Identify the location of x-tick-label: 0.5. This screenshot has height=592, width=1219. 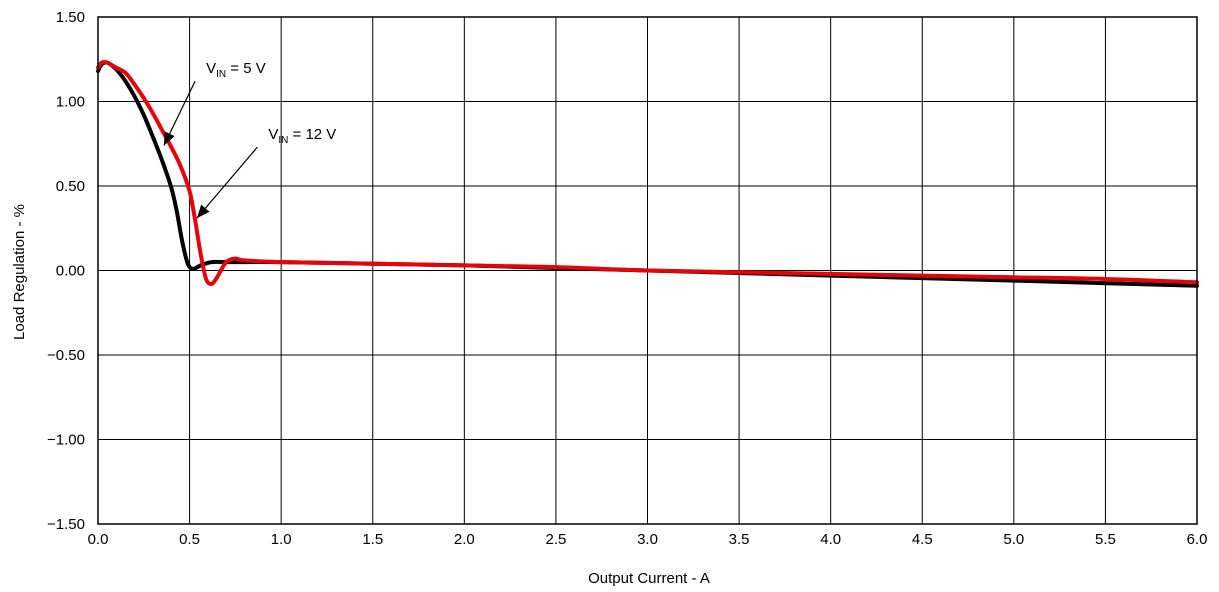
(189, 539).